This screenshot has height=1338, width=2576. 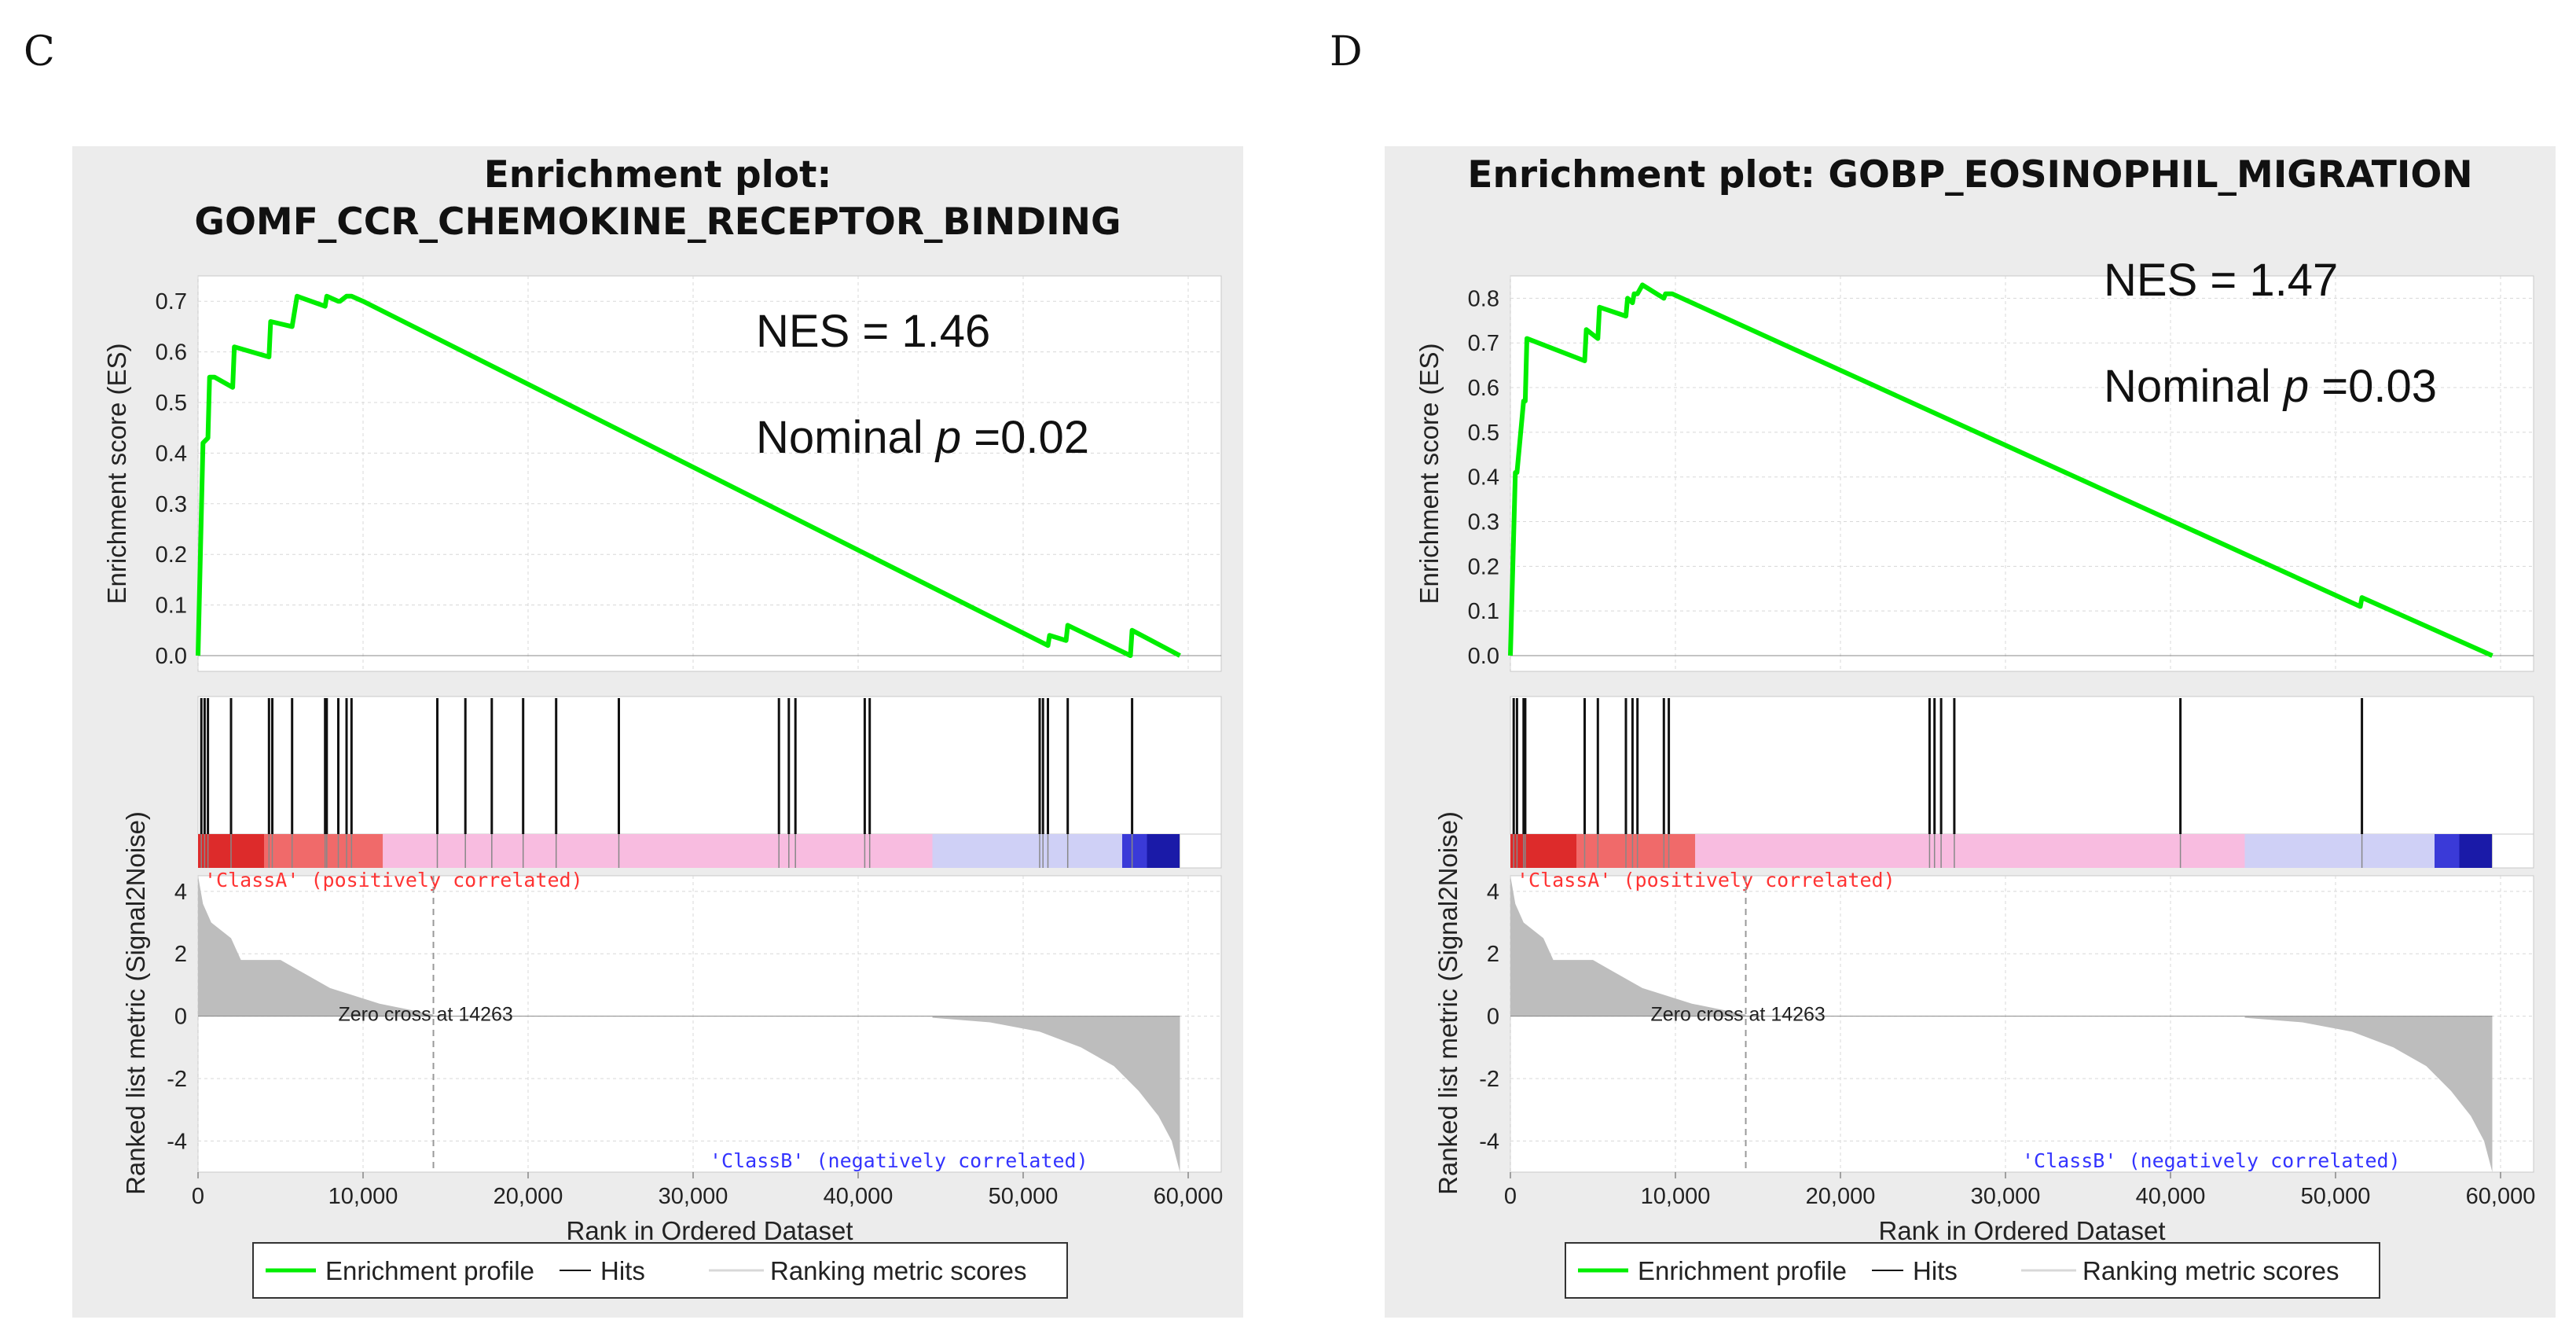 What do you see at coordinates (1483, 389) in the screenshot?
I see `chart-d-es-ytick-label: 0.6` at bounding box center [1483, 389].